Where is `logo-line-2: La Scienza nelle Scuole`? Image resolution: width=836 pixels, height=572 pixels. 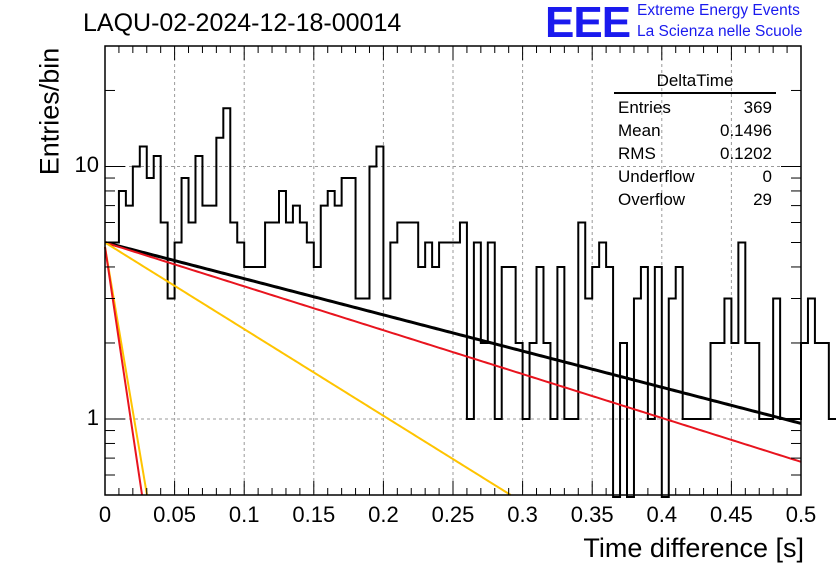 logo-line-2: La Scienza nelle Scuole is located at coordinates (720, 31).